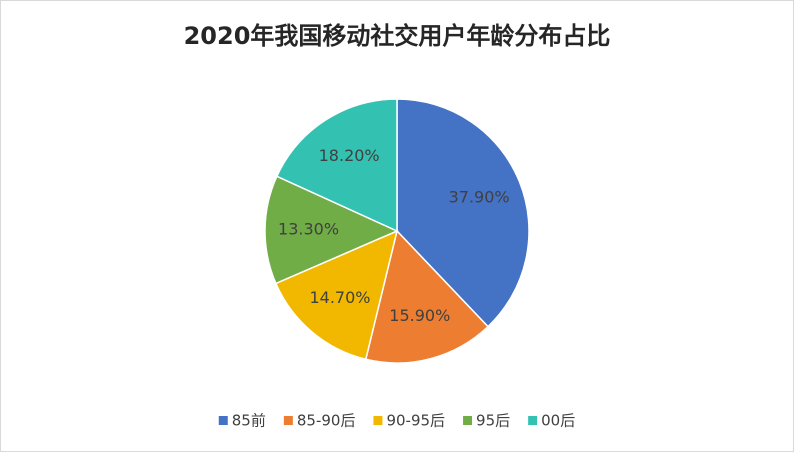 The image size is (794, 452). I want to click on legend-label: 85-90后, so click(326, 421).